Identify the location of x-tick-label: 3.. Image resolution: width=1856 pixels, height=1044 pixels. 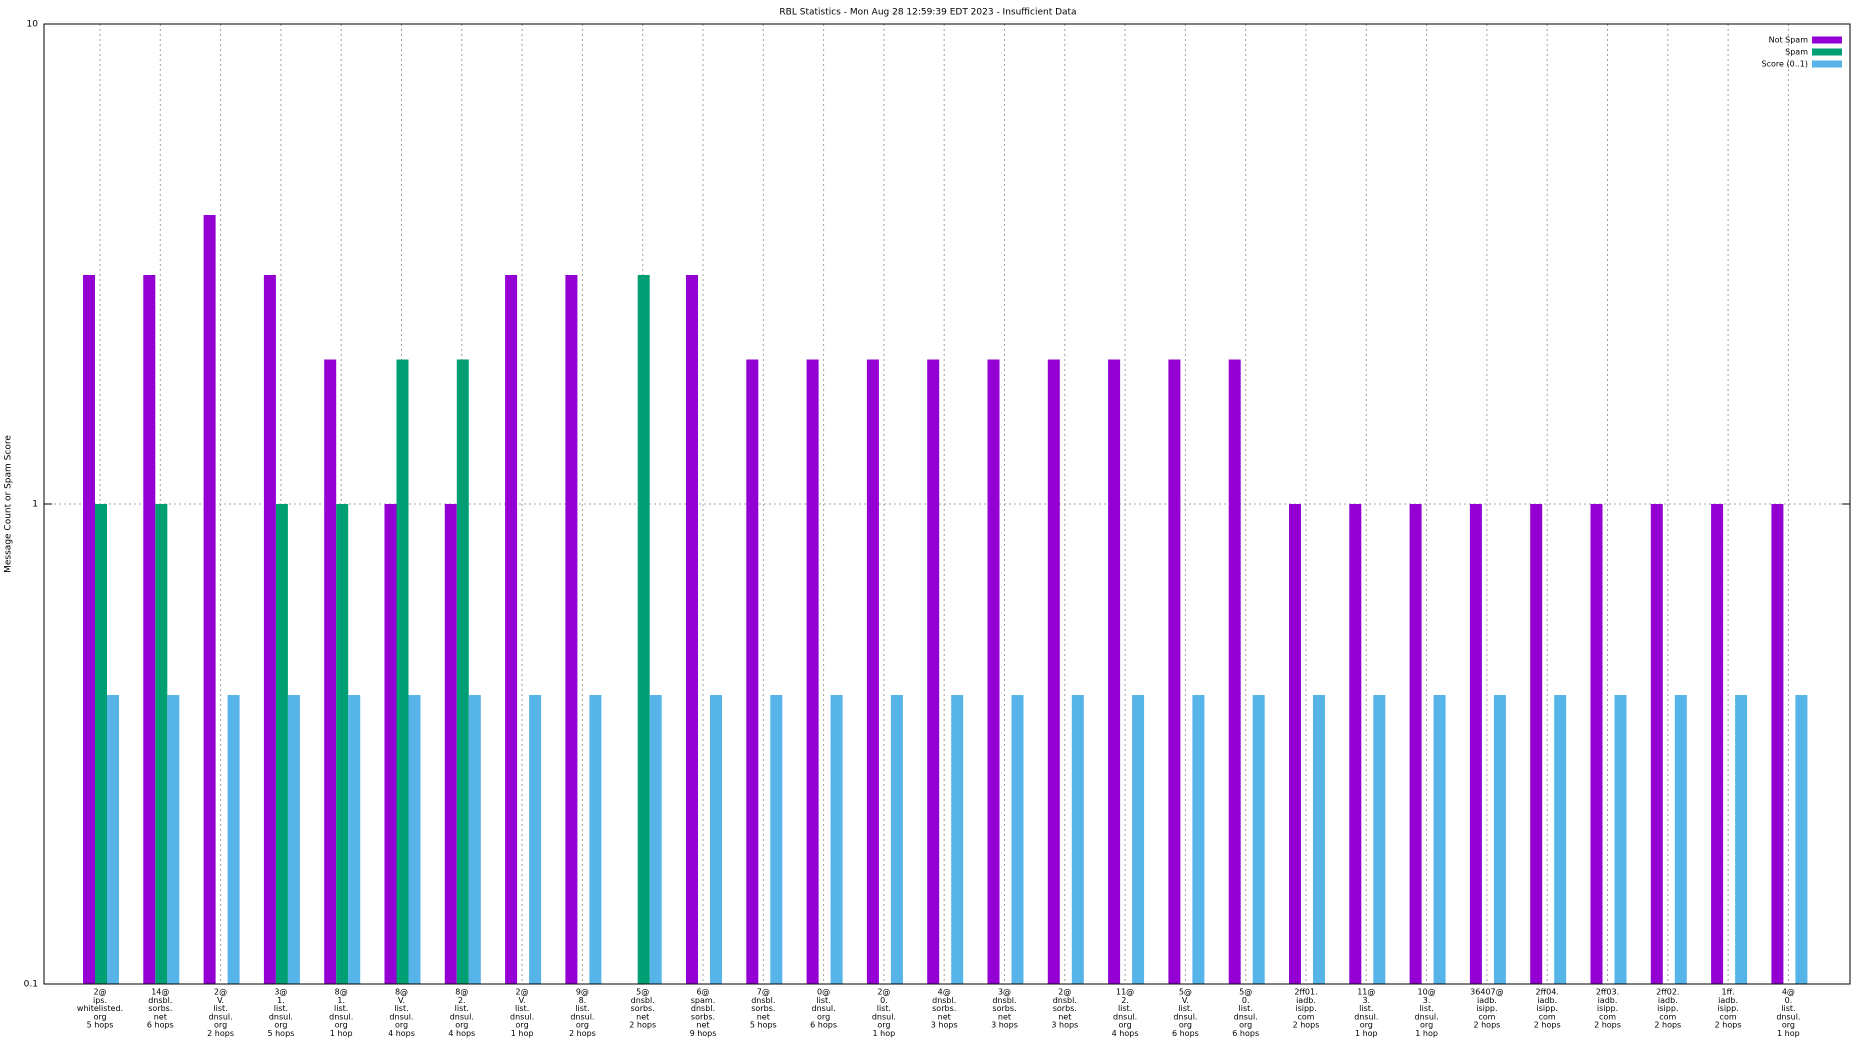
(1427, 1000).